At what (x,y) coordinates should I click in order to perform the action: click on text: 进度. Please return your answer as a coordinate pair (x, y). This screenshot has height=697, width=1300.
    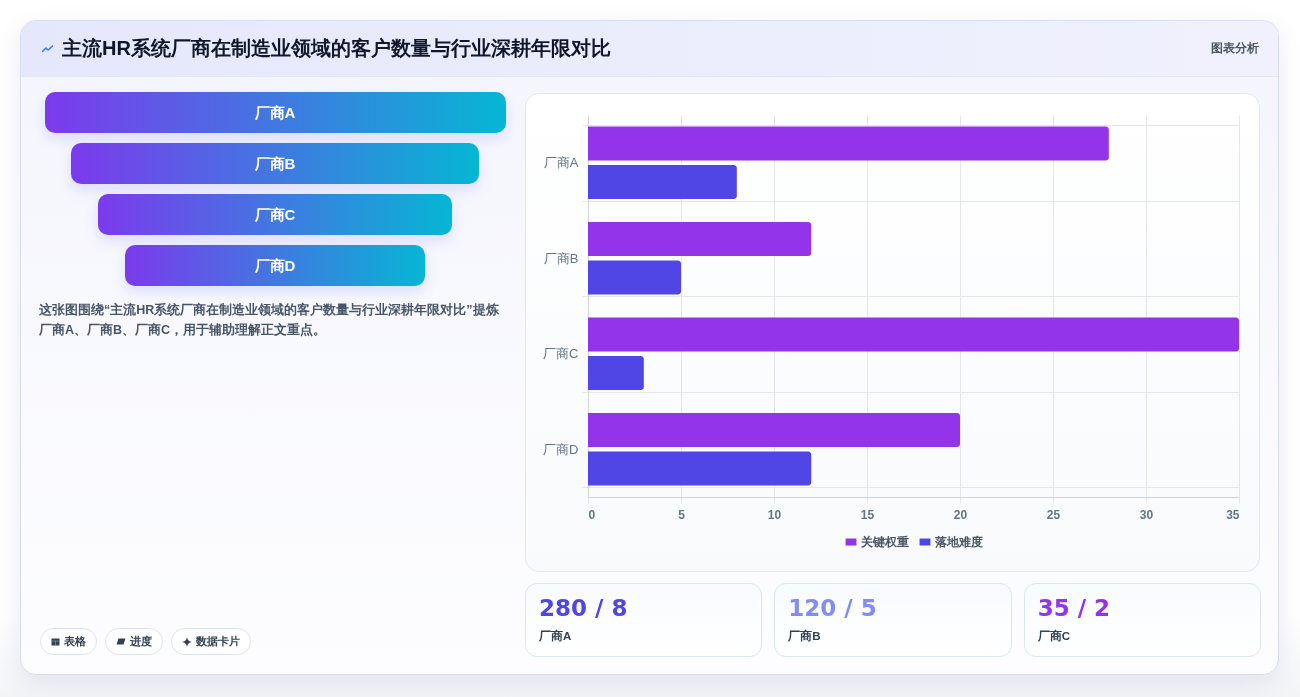
    Looking at the image, I should click on (141, 641).